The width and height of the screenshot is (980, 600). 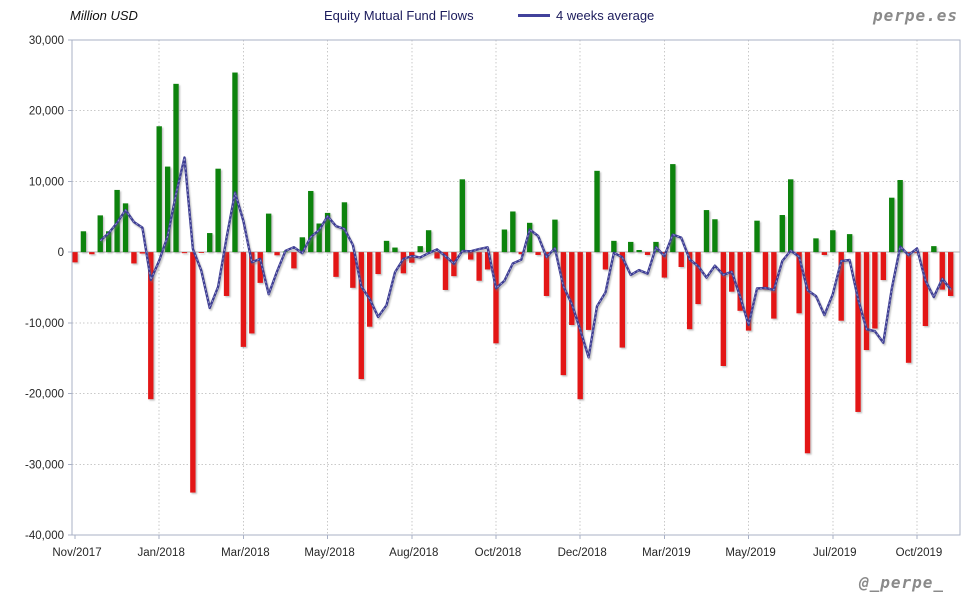 I want to click on y-tick-label: 10,000, so click(x=46, y=182).